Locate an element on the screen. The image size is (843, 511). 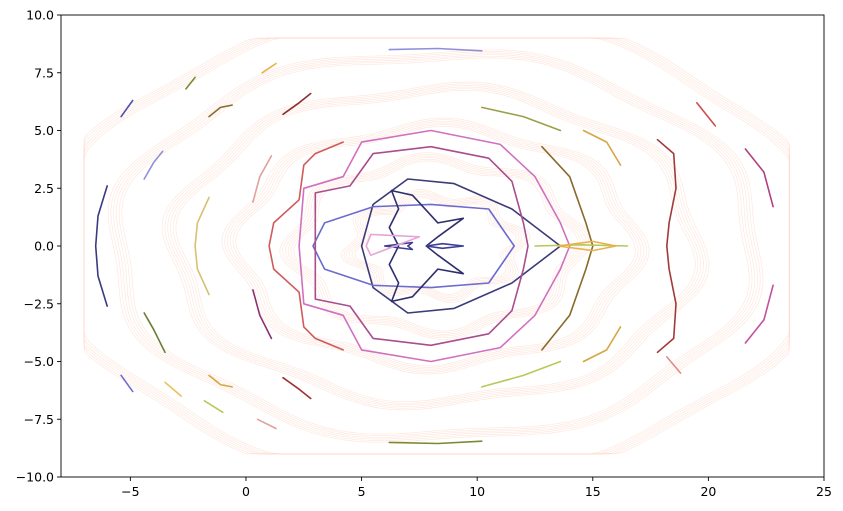
x-tick-label: 10 is located at coordinates (477, 491).